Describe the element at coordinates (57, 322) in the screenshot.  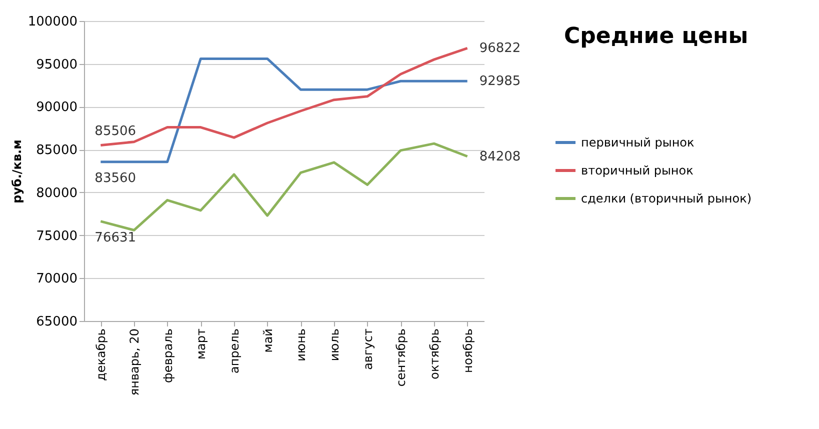
I see `y-tick-label: 65000` at that location.